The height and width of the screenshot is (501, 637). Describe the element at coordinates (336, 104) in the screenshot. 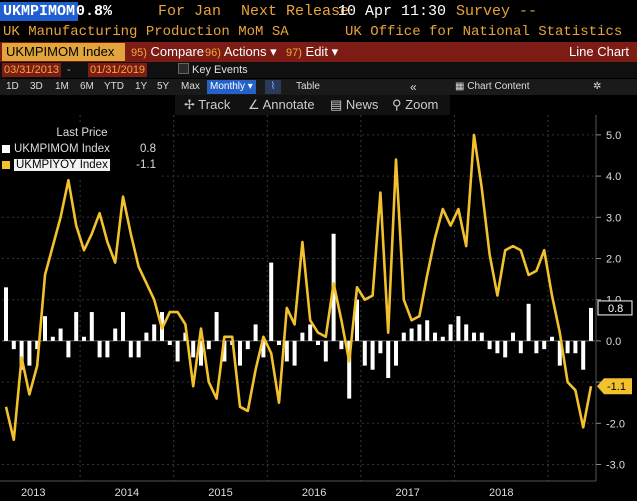

I see `news-icon: ▤` at that location.